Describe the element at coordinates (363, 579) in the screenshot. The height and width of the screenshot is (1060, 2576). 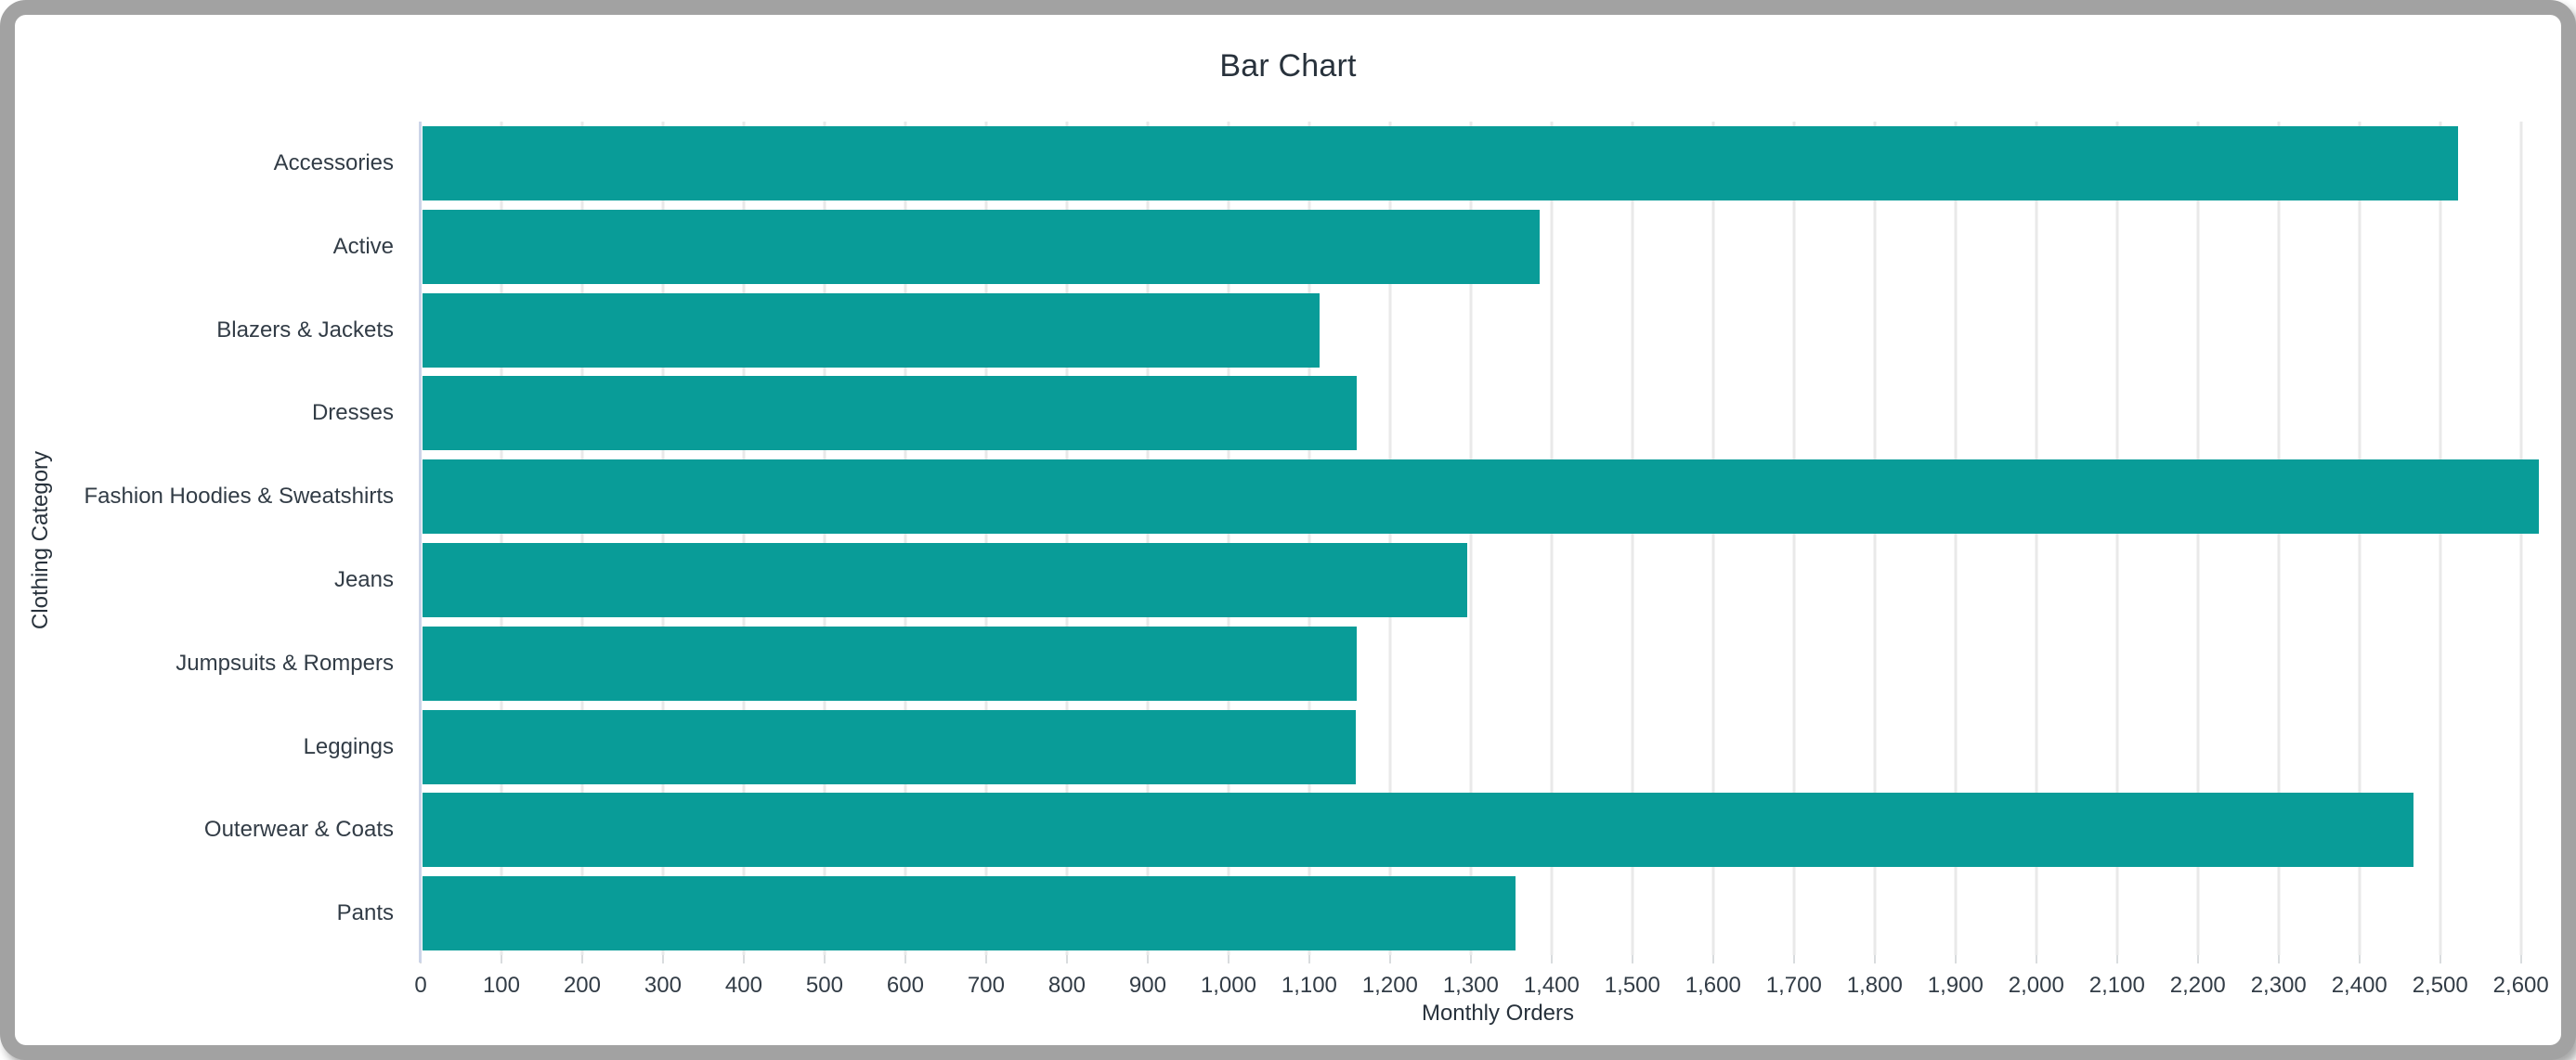
I see `y-category-label: Jeans` at that location.